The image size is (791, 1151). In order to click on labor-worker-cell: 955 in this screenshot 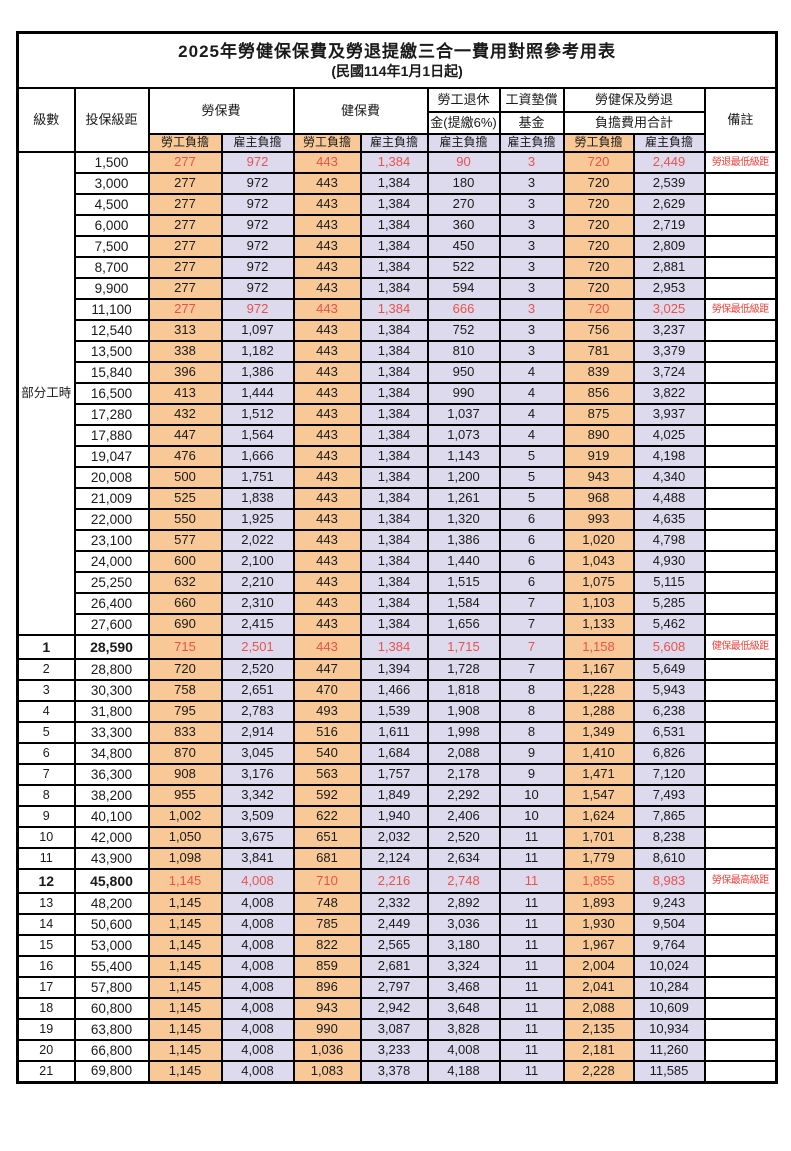, I will do `click(185, 795)`.